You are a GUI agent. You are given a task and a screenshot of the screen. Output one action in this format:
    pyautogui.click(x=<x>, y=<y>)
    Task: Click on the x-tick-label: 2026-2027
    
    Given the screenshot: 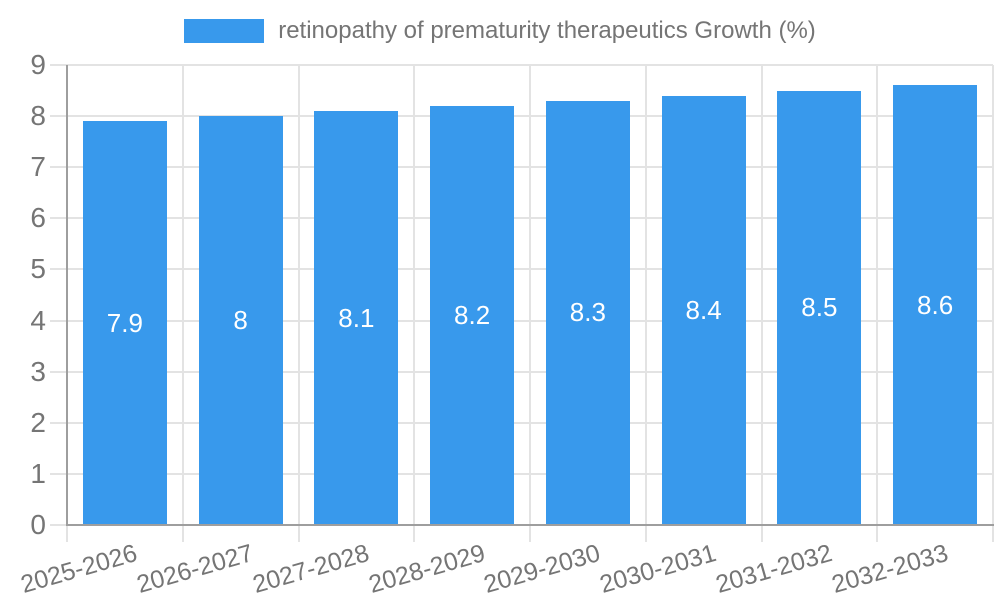 What is the action you would take?
    pyautogui.click(x=195, y=569)
    